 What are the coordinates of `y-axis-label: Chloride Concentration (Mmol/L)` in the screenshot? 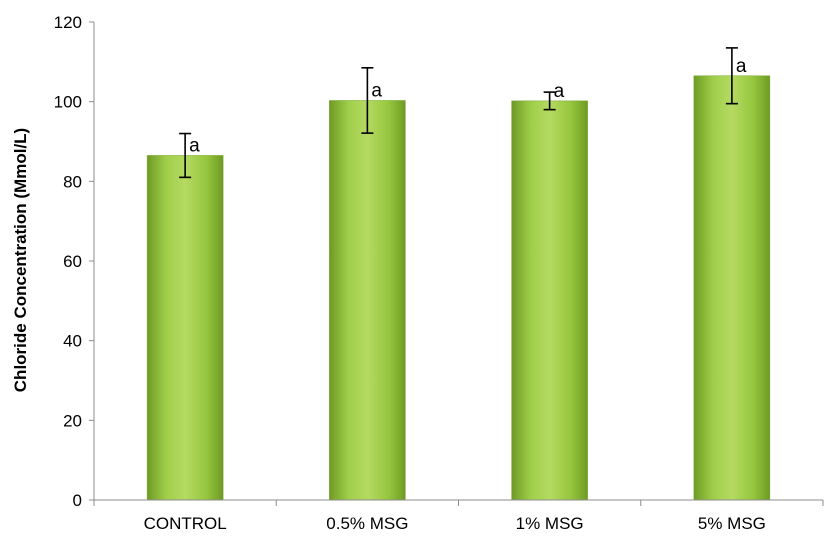 It's located at (20, 260).